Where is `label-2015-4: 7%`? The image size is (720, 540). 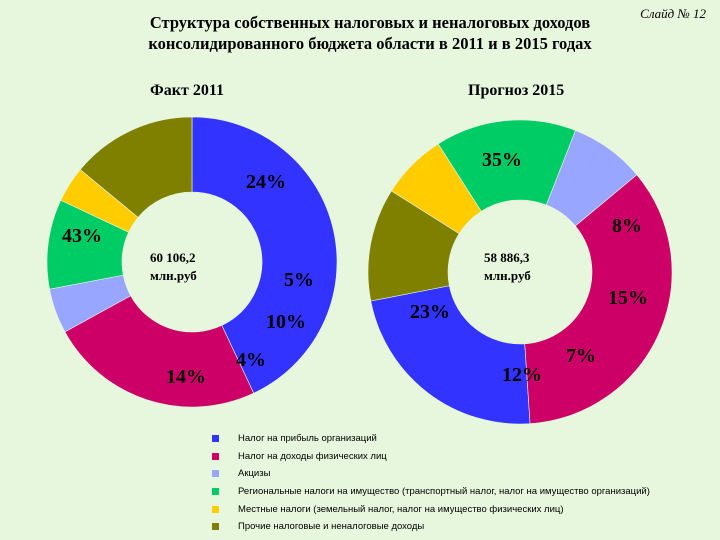
label-2015-4: 7% is located at coordinates (581, 356).